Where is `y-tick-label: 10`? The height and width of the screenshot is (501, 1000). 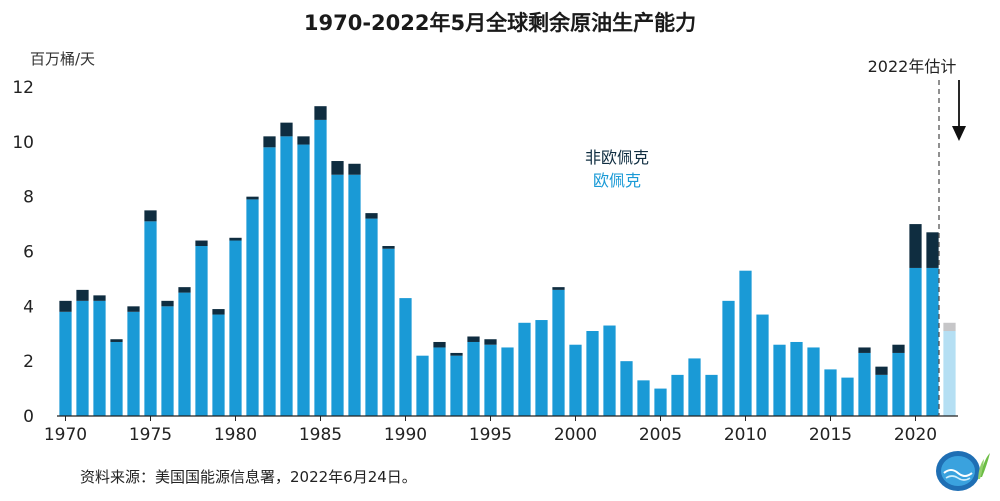 y-tick-label: 10 is located at coordinates (23, 143).